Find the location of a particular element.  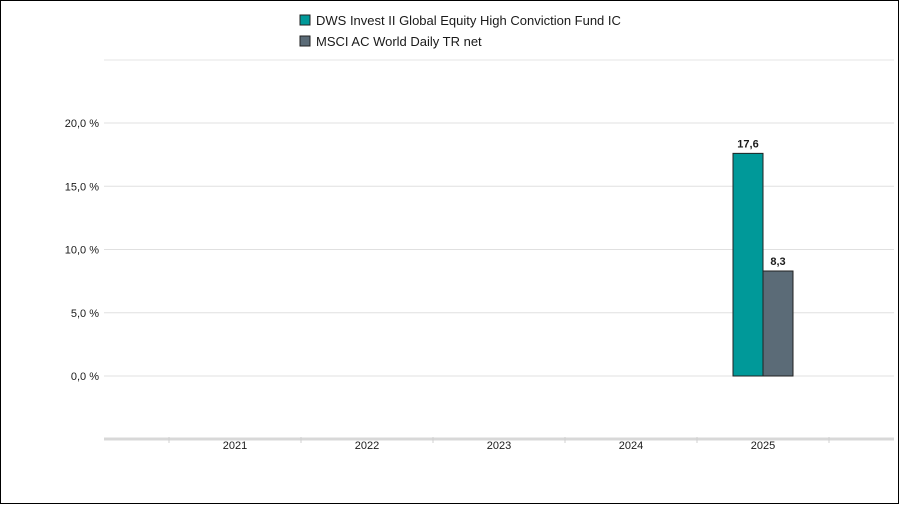

data-label-2025-0: 17,6 is located at coordinates (747, 144).